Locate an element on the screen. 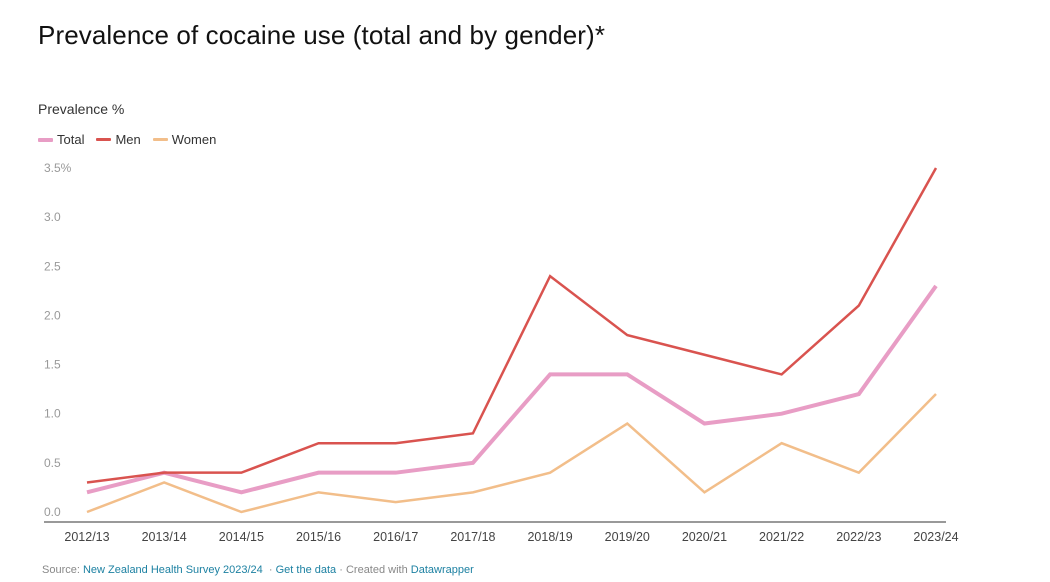 The width and height of the screenshot is (1050, 582). x-tick-label: 2020/21 is located at coordinates (704, 537).